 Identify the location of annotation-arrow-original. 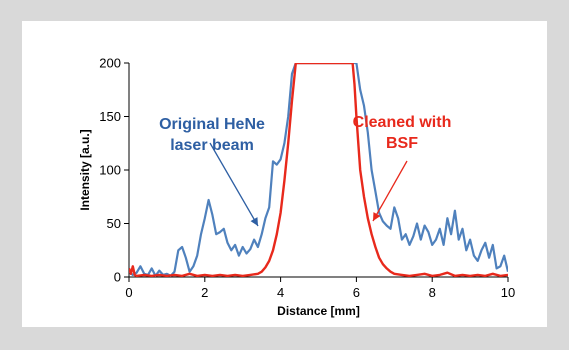
(234, 184).